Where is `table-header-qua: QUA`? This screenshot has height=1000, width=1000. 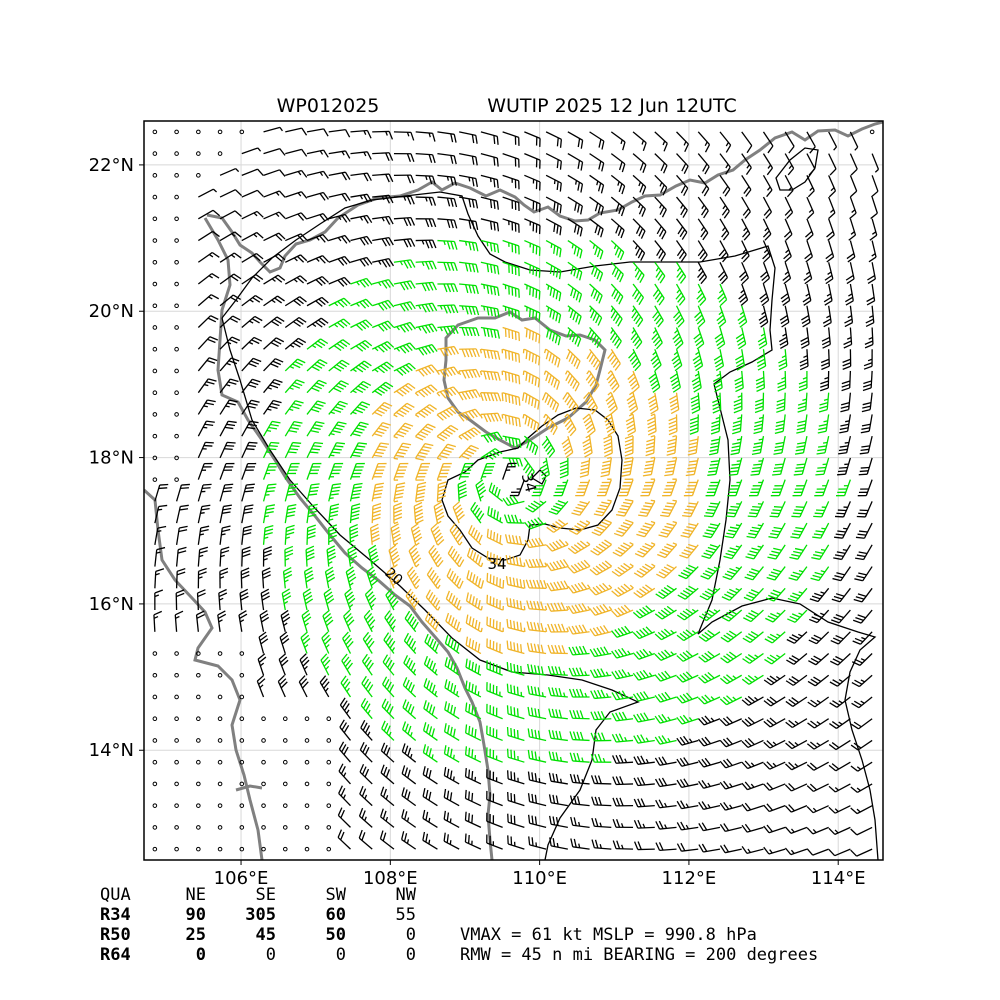 table-header-qua: QUA is located at coordinates (115, 895).